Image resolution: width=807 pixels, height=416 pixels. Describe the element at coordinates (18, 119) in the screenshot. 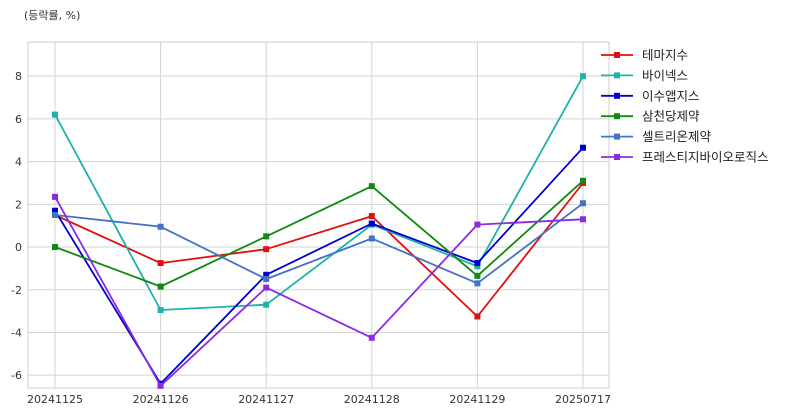

I see `y-tick-label: 6` at that location.